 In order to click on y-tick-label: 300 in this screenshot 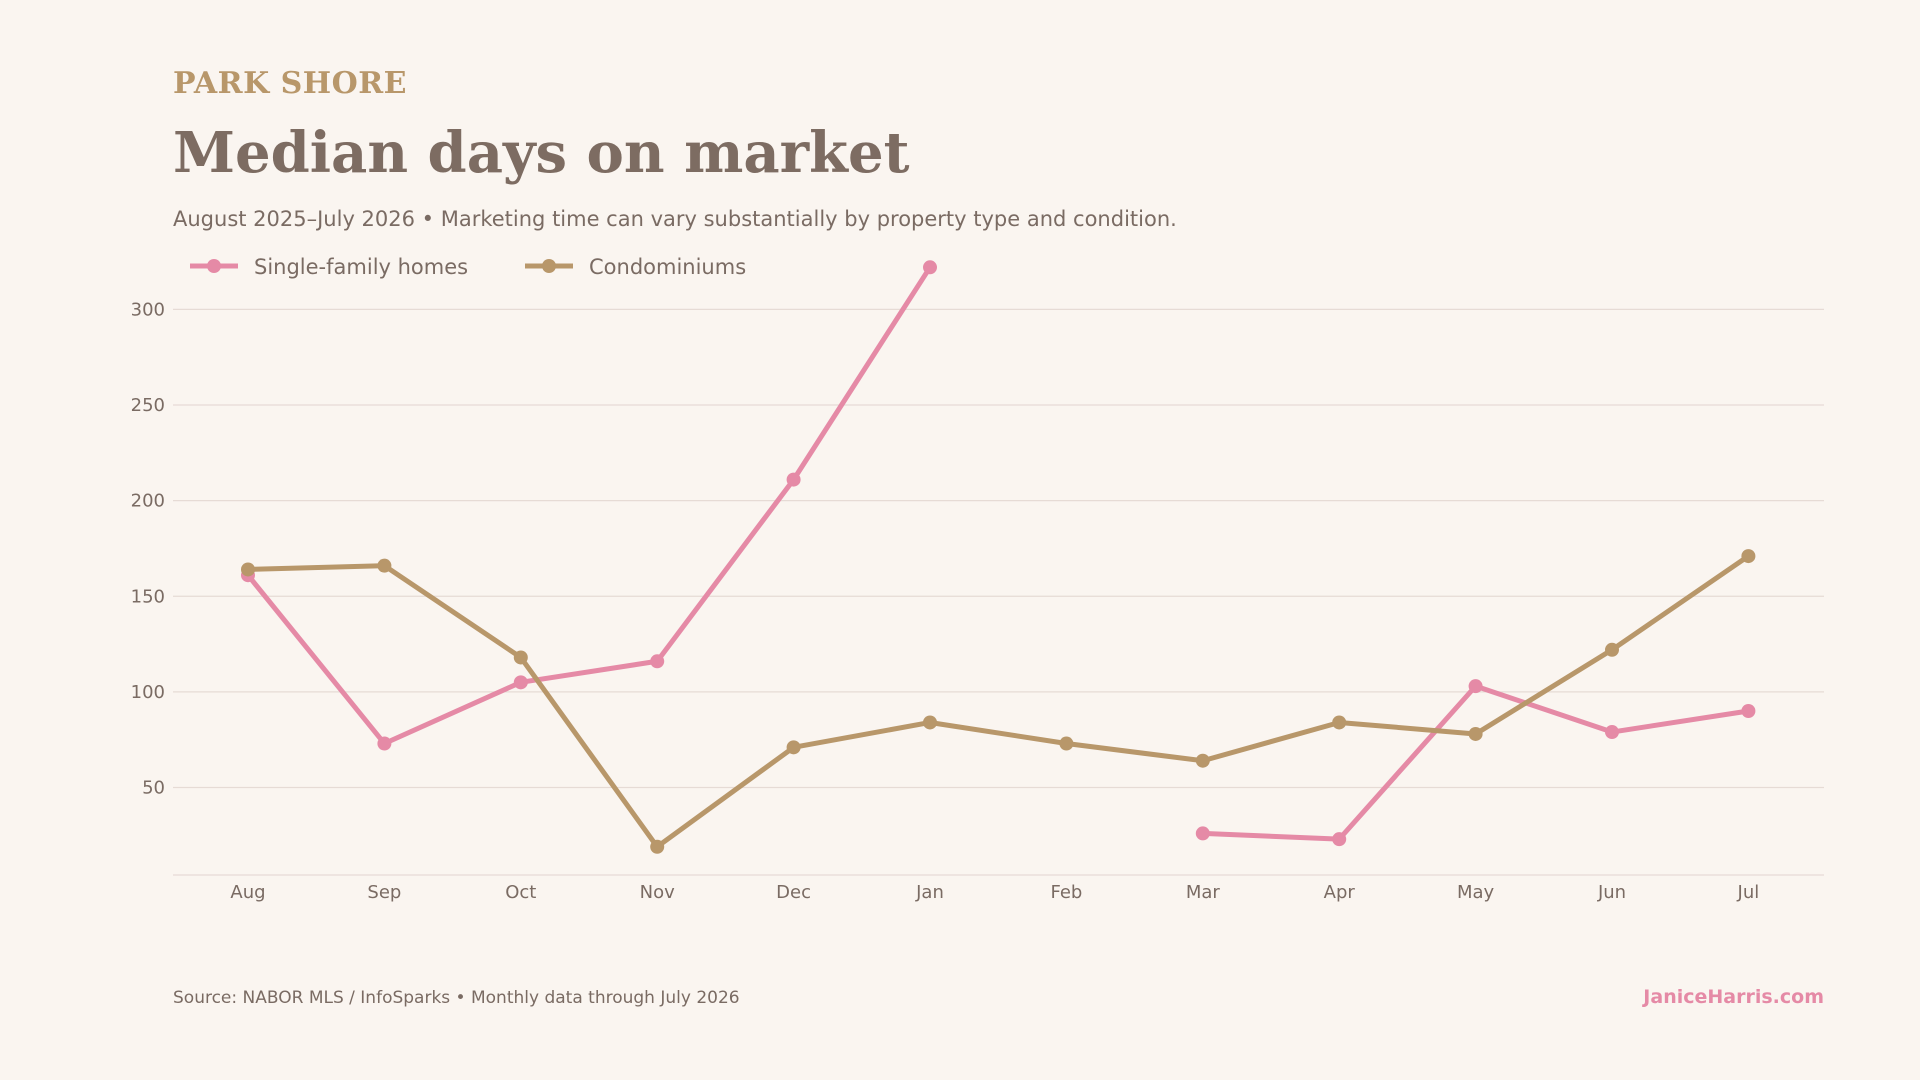, I will do `click(148, 309)`.